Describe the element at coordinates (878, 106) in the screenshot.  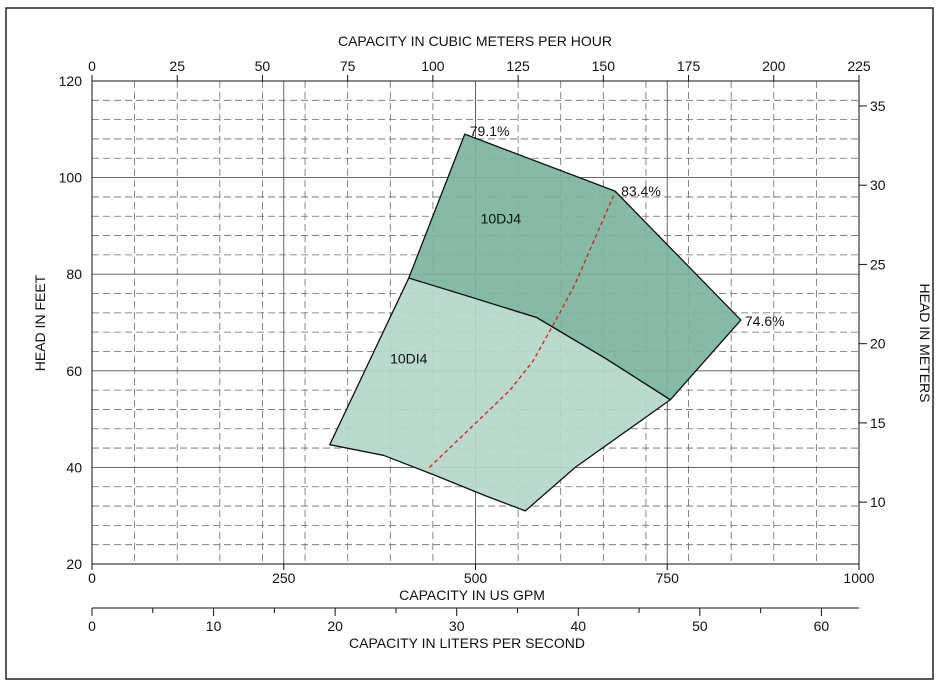
I see `right-tick-label: 35` at that location.